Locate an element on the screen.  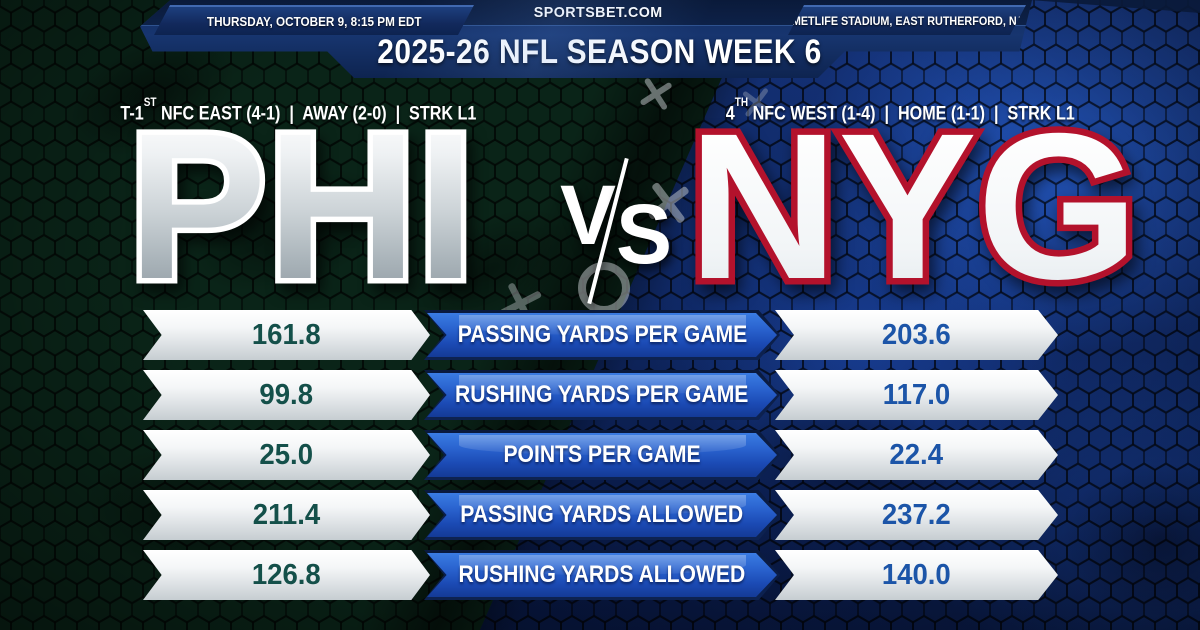
stat-value-left-bar: 161.8 is located at coordinates (286, 335).